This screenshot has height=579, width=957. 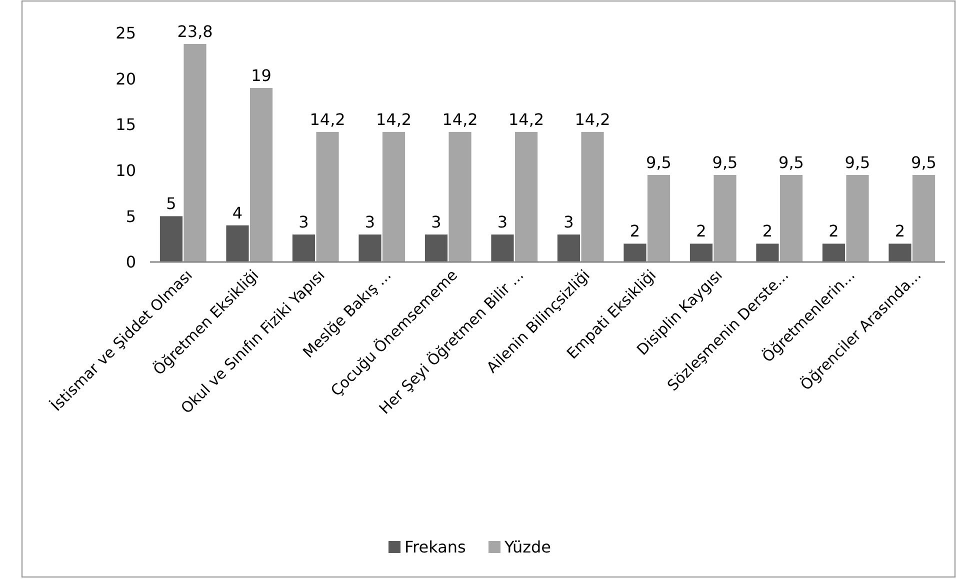 What do you see at coordinates (261, 75) in the screenshot?
I see `data-label: 19` at bounding box center [261, 75].